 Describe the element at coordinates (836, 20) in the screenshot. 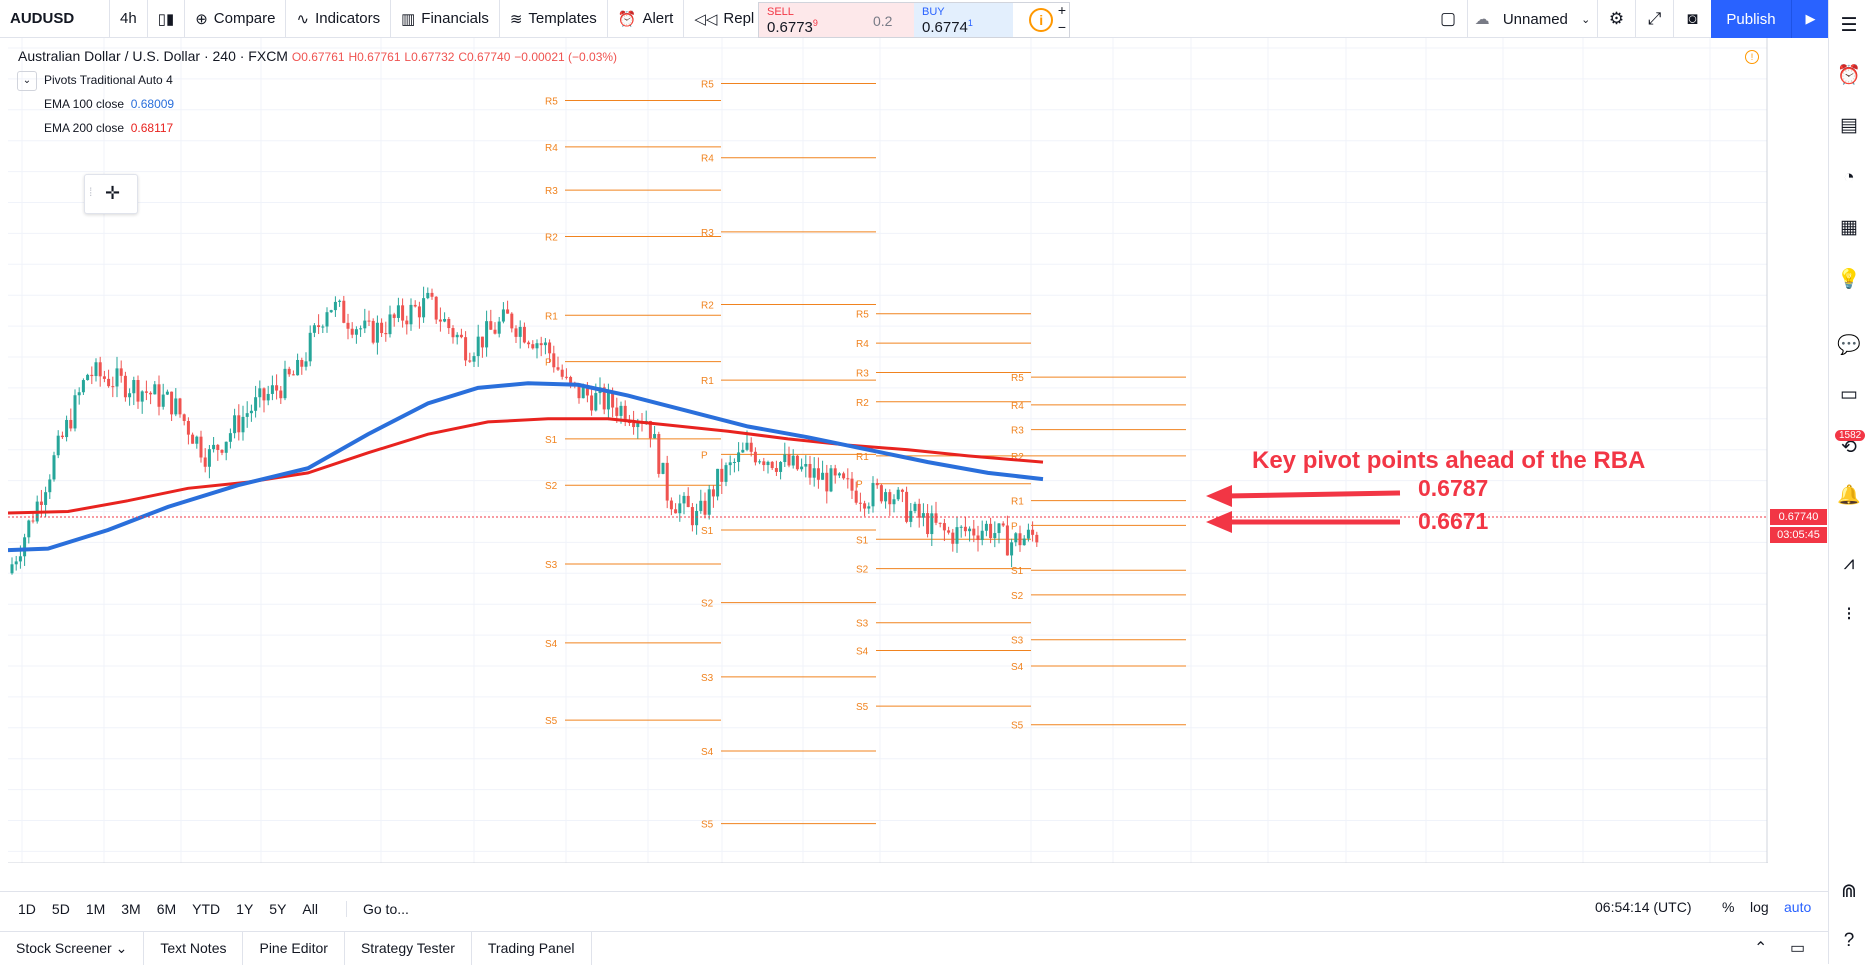

I see `sell-button: SELL 0.67739 0.2` at that location.